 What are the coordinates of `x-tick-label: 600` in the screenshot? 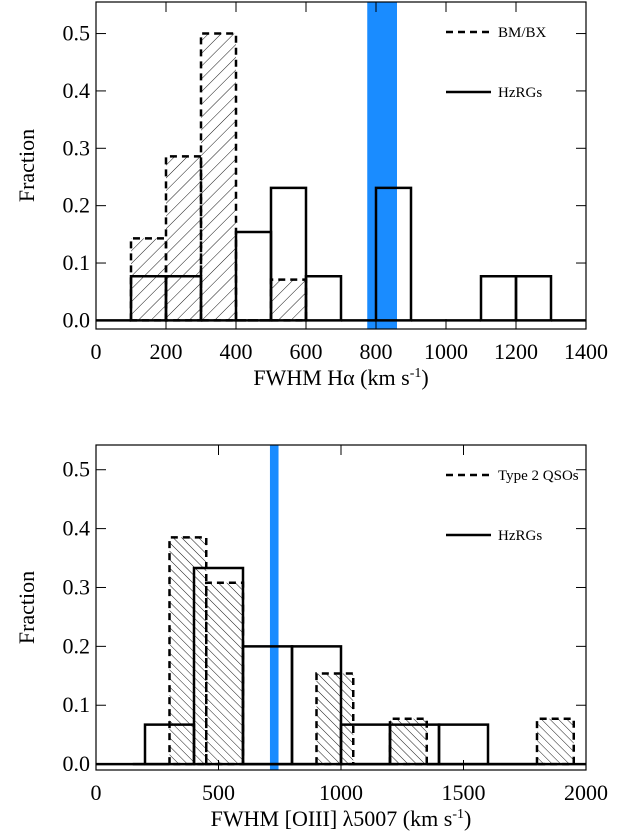 It's located at (306, 351).